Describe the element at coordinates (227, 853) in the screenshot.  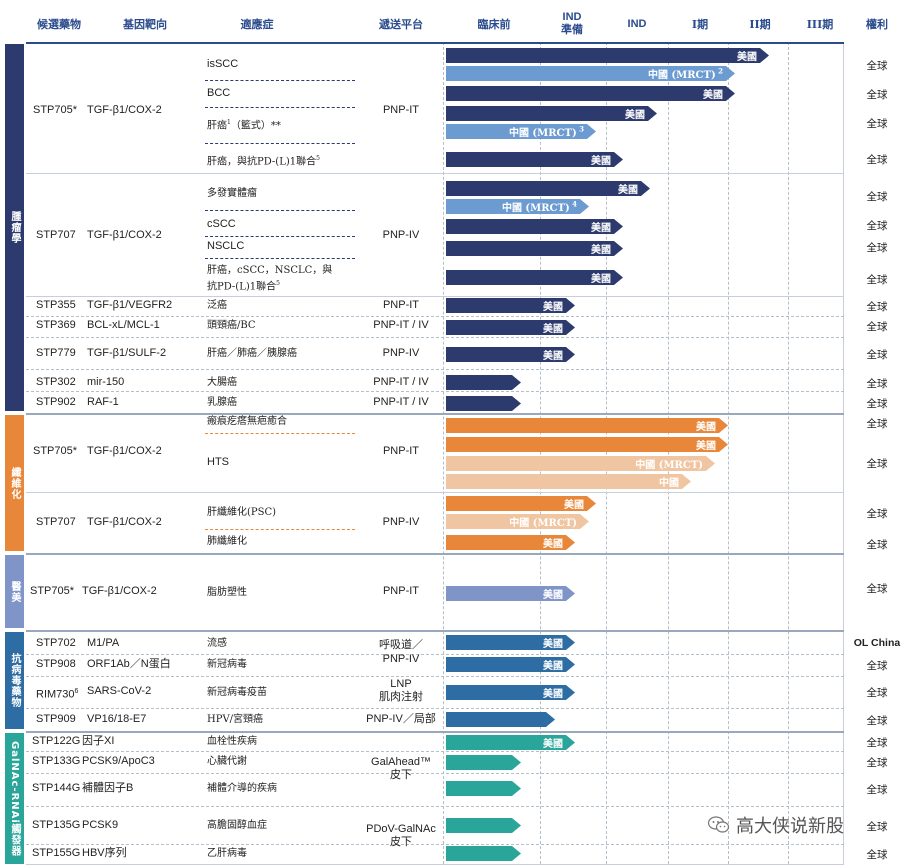
I see `indication: 乙肝病毒` at that location.